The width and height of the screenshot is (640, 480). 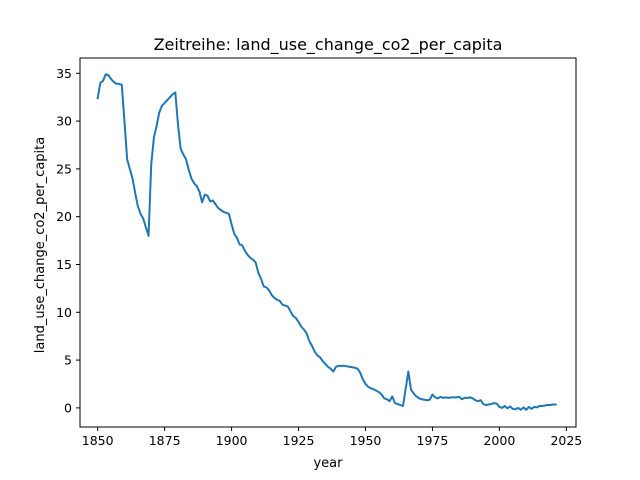 I want to click on x-tick-label: 1900, so click(x=232, y=440).